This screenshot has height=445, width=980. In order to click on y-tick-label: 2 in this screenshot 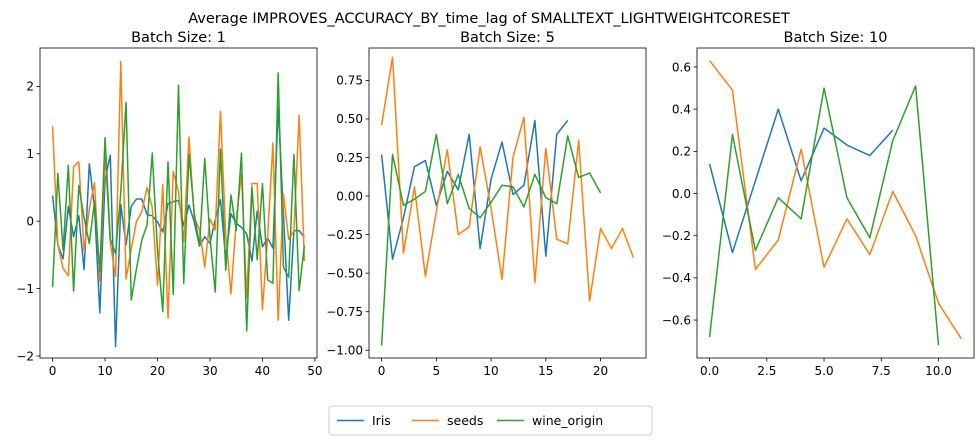, I will do `click(30, 87)`.